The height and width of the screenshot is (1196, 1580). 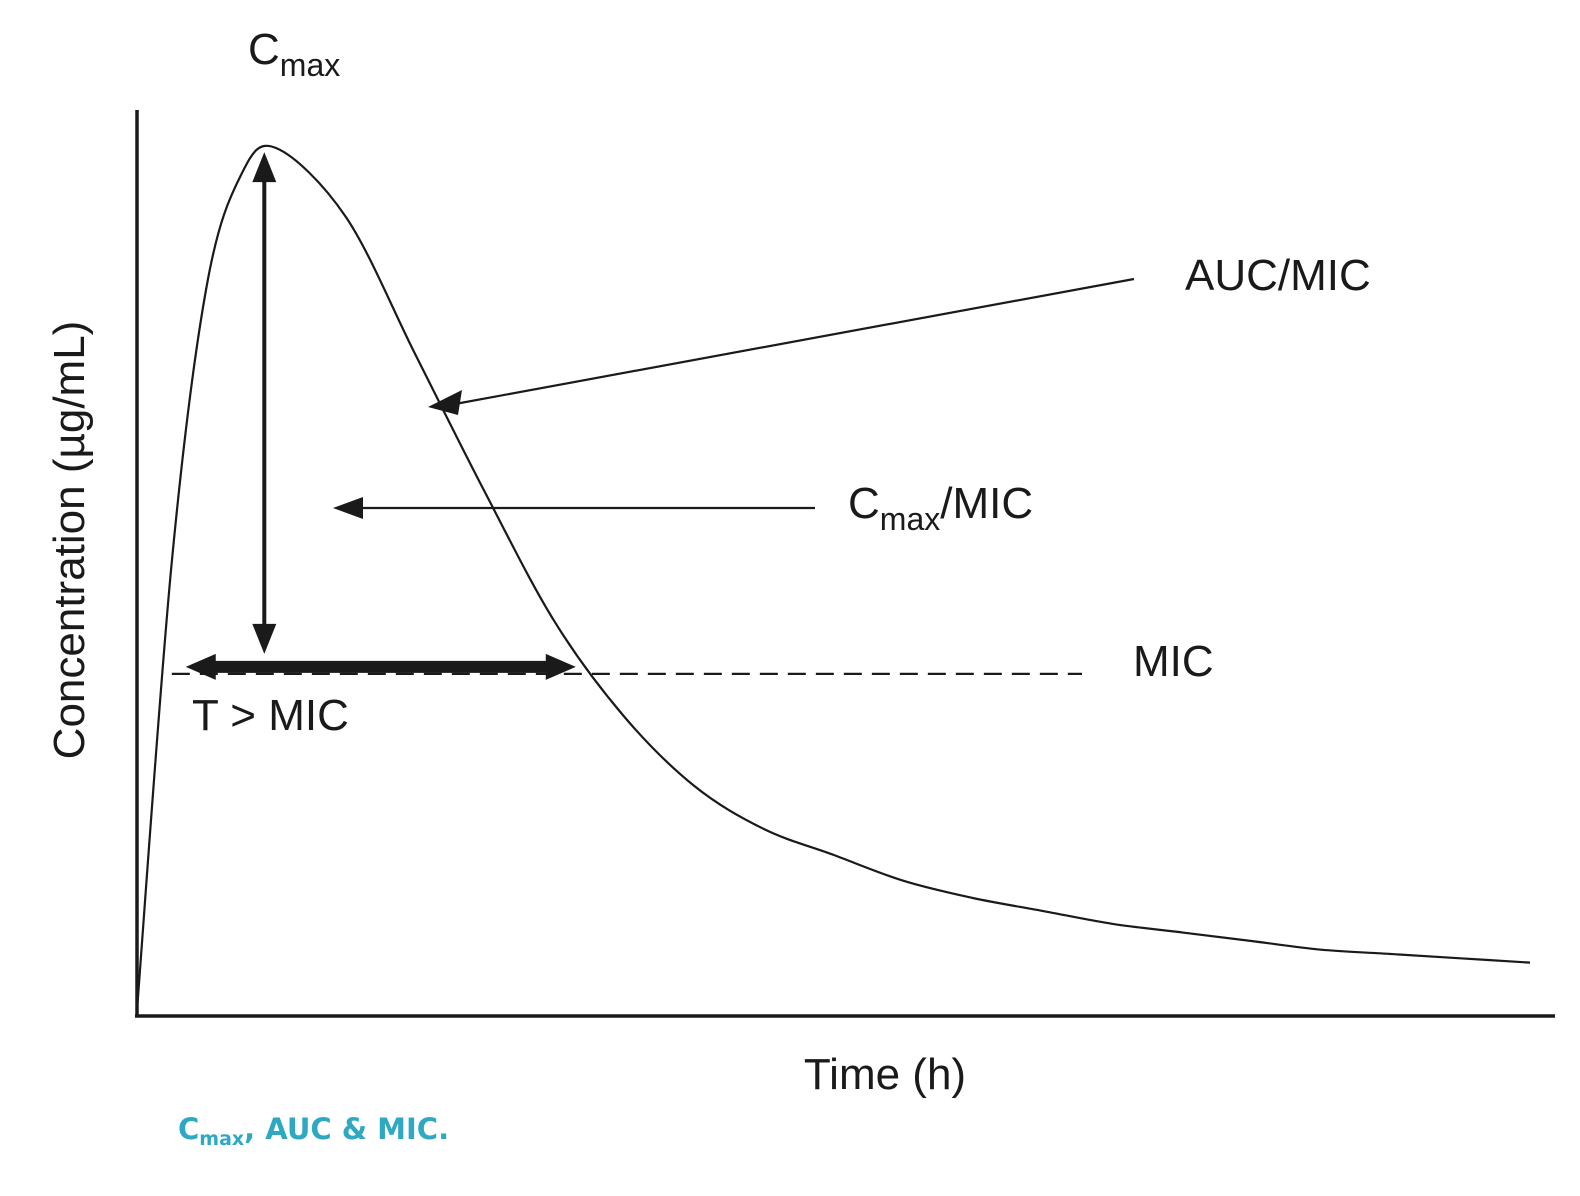 What do you see at coordinates (445, 402) in the screenshot?
I see `auc-mic-pointer-head` at bounding box center [445, 402].